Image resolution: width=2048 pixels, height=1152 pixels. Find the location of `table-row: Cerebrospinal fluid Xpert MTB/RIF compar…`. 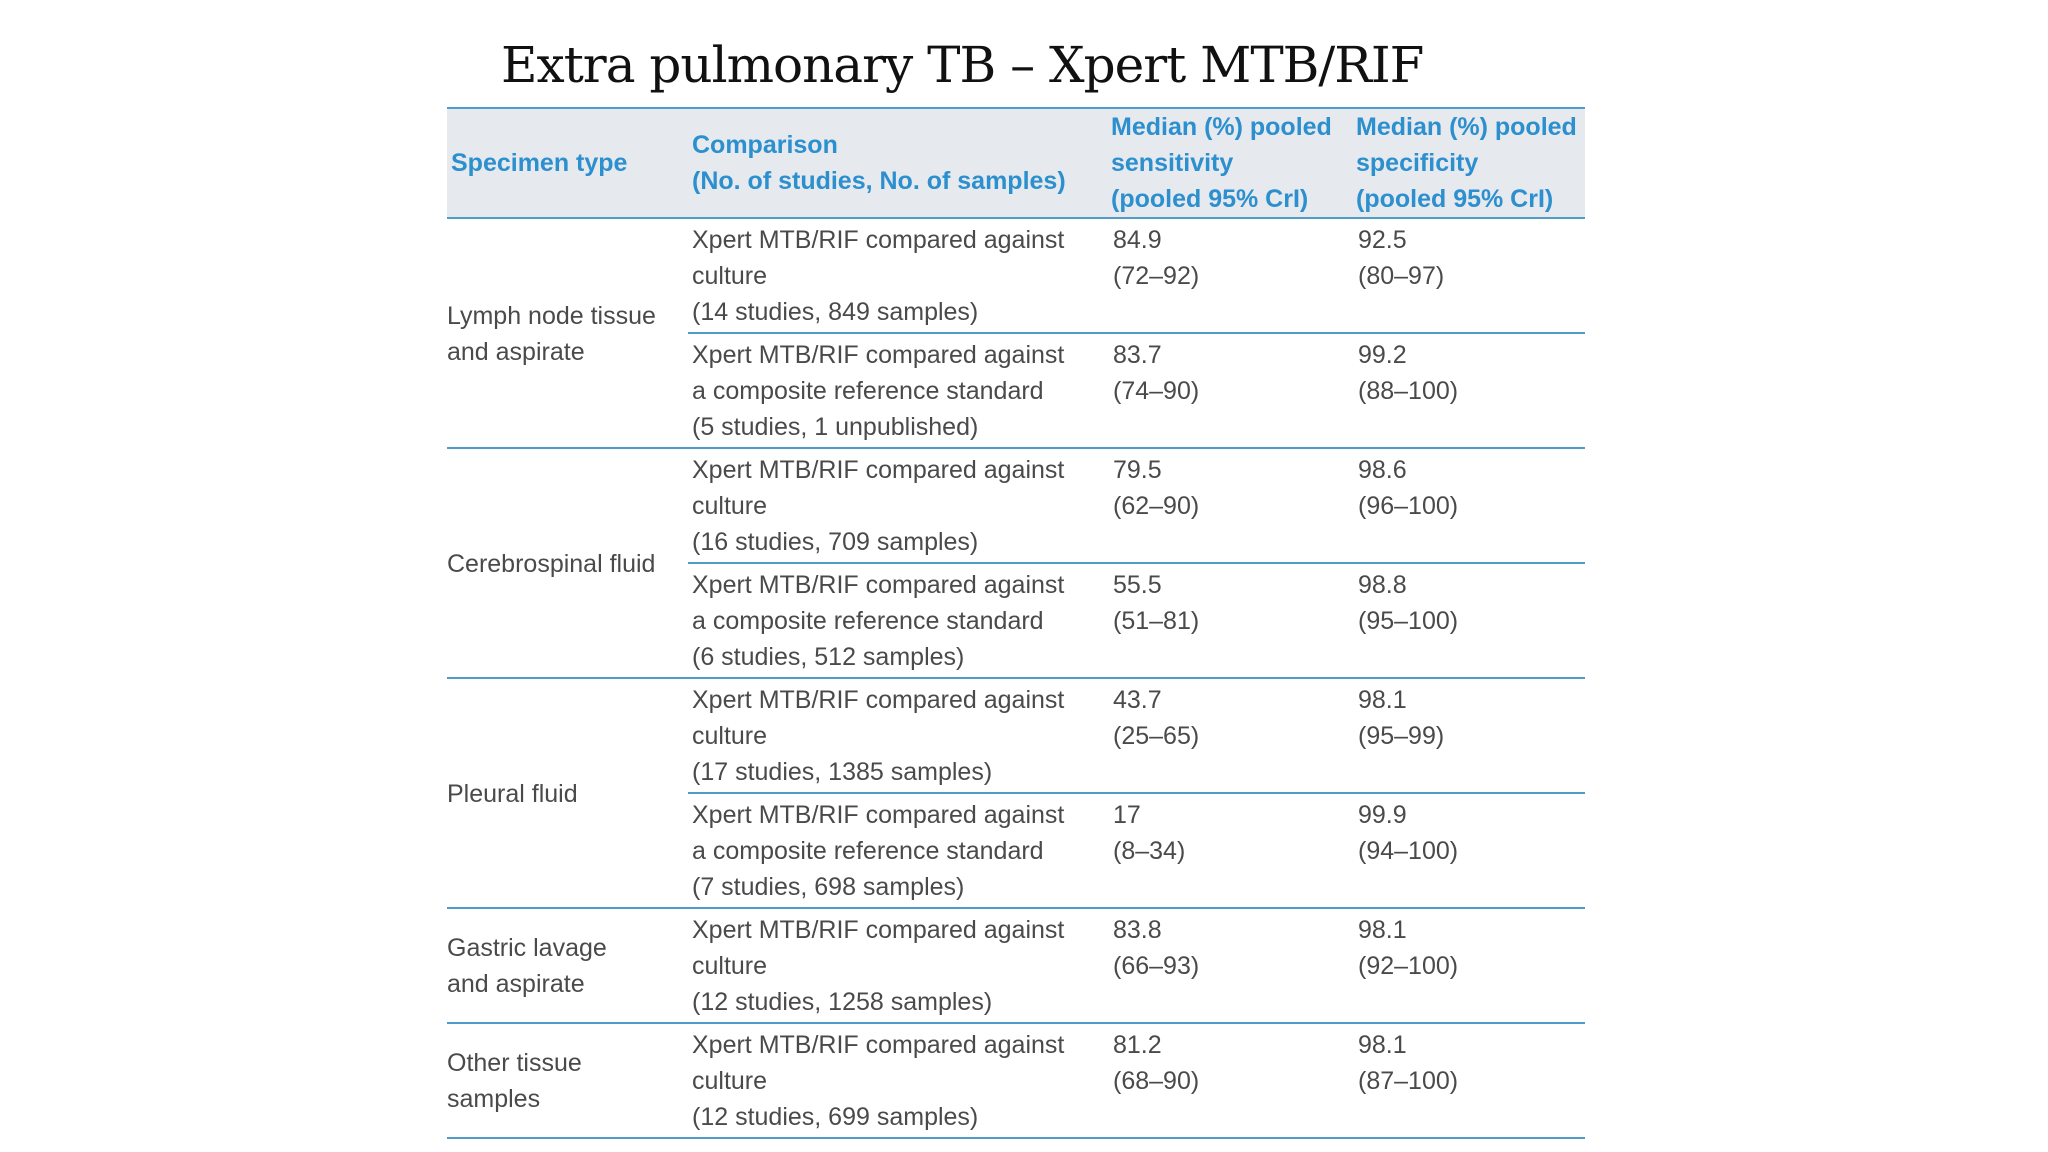

table-row: Cerebrospinal fluid Xpert MTB/RIF compar… is located at coordinates (1016, 563).